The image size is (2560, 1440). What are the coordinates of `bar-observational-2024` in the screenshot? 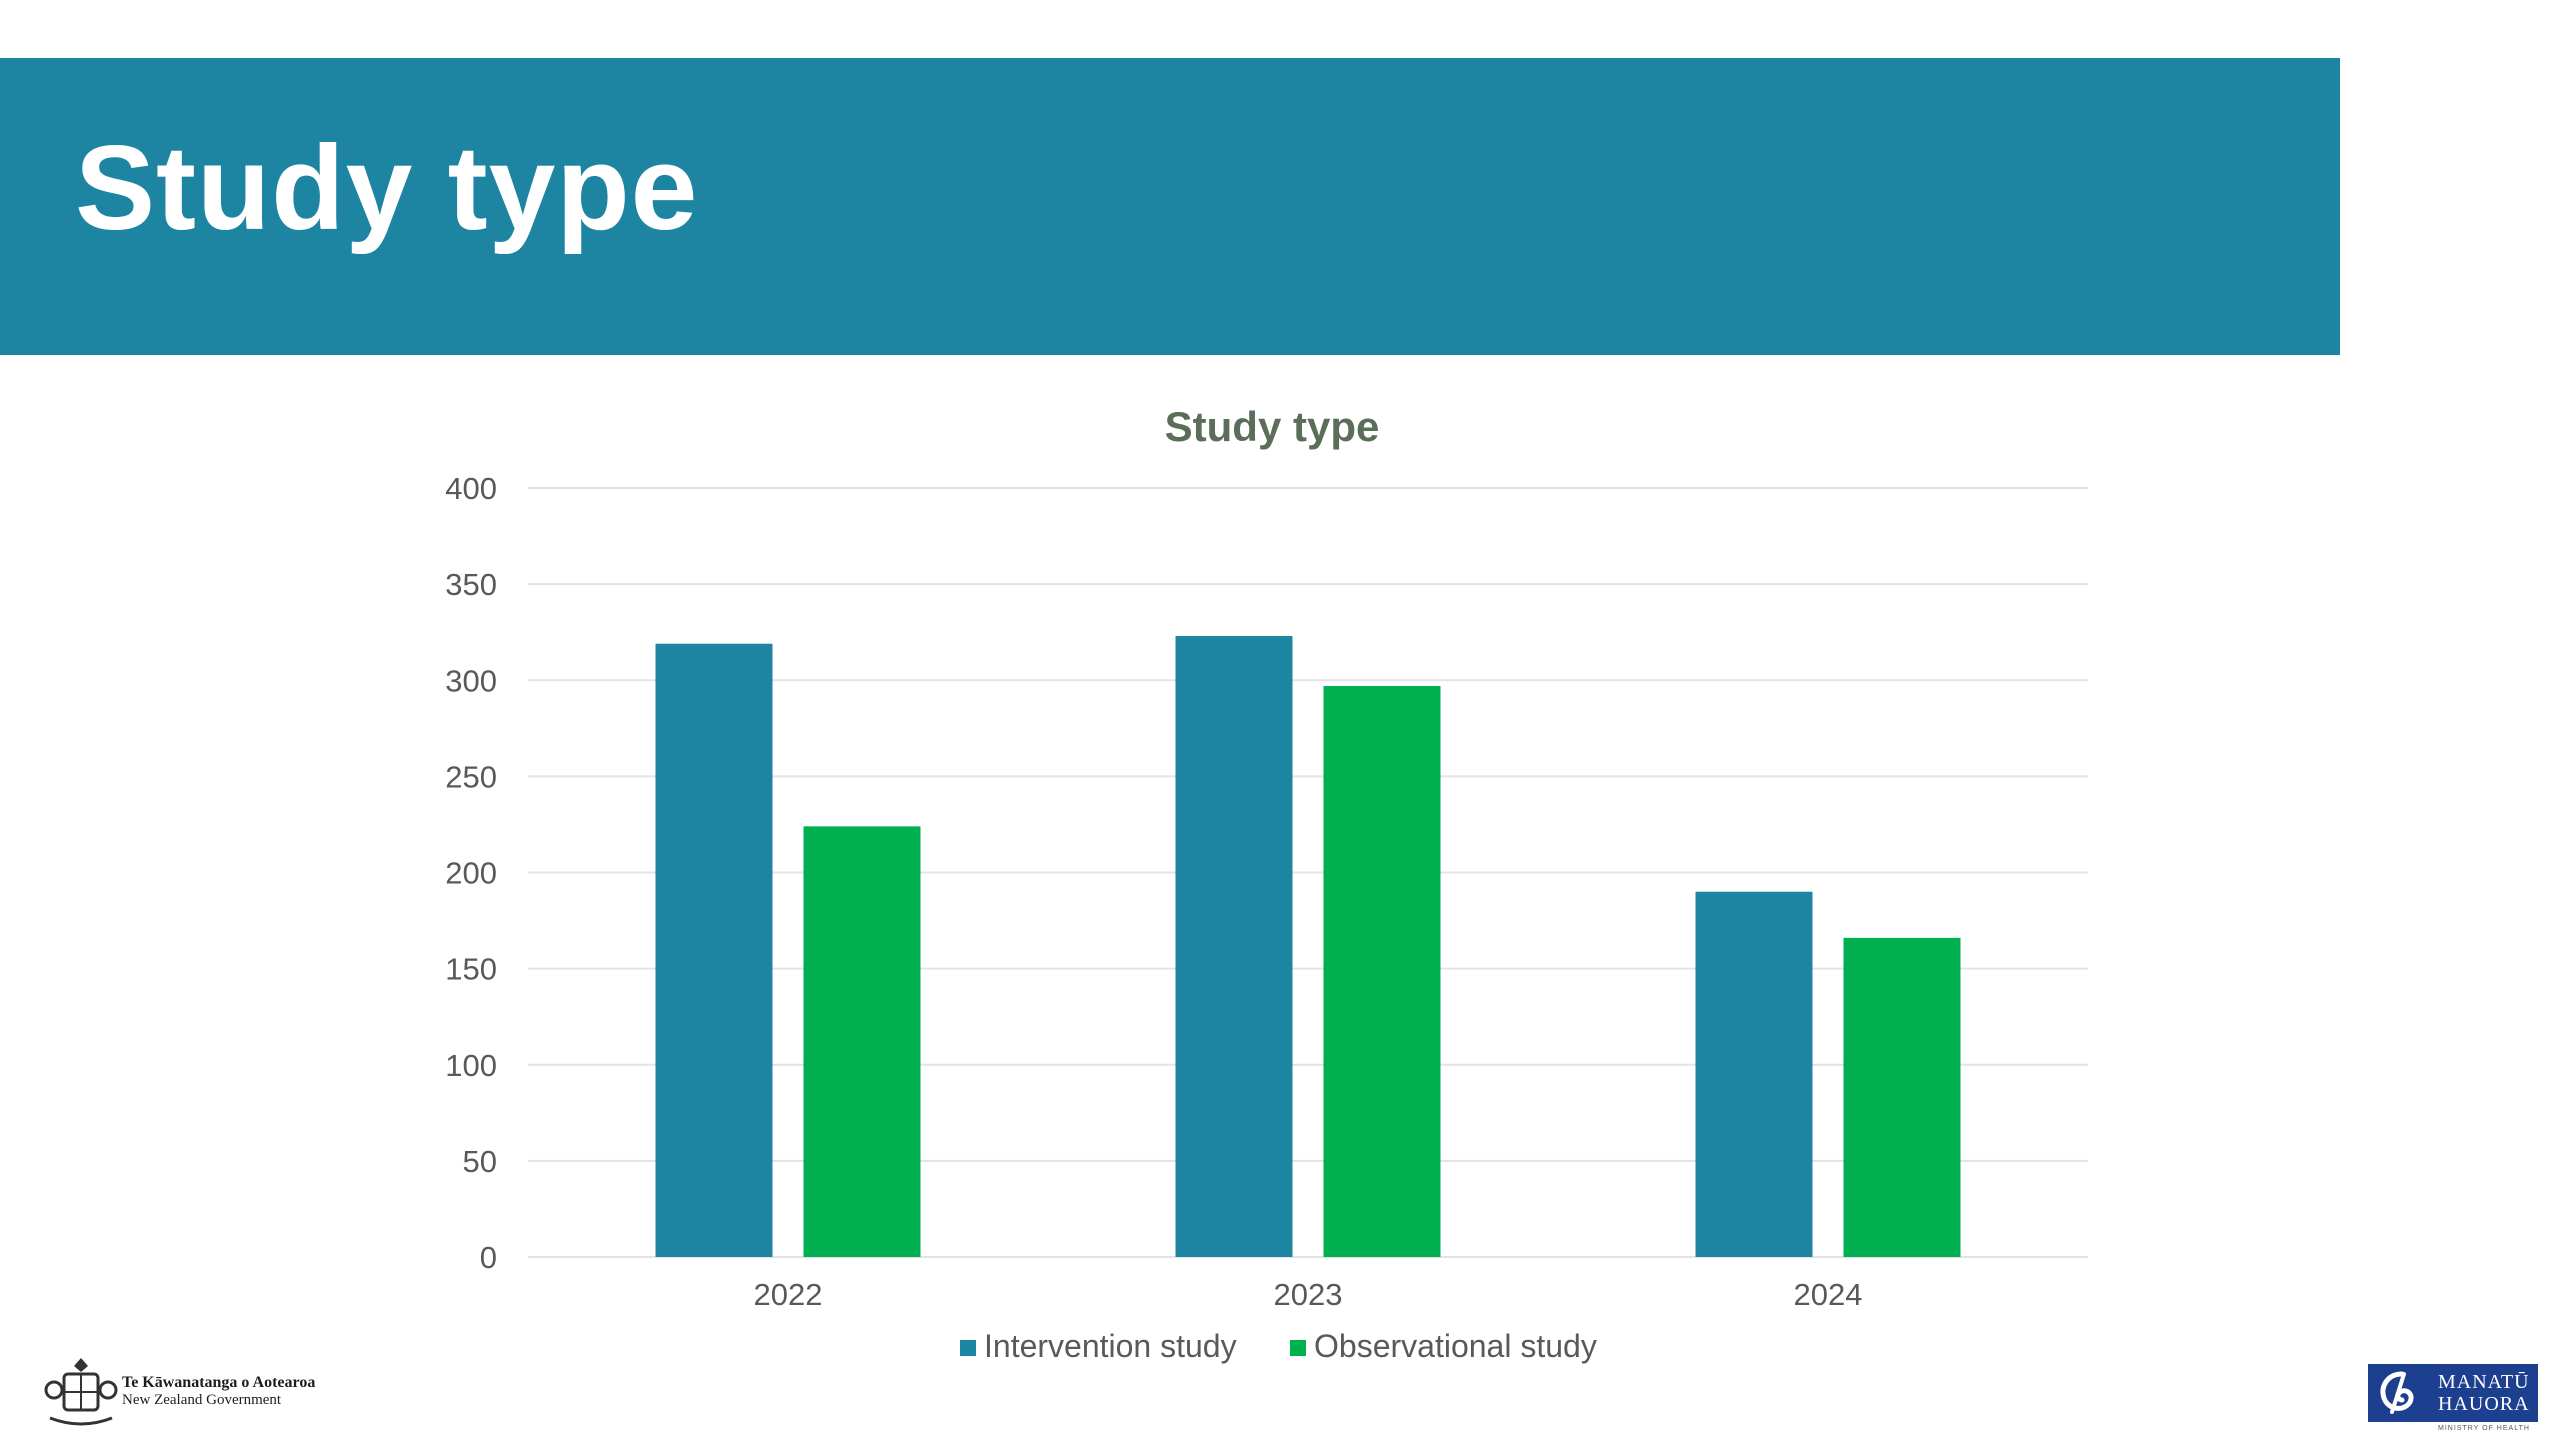 It's located at (1902, 1097).